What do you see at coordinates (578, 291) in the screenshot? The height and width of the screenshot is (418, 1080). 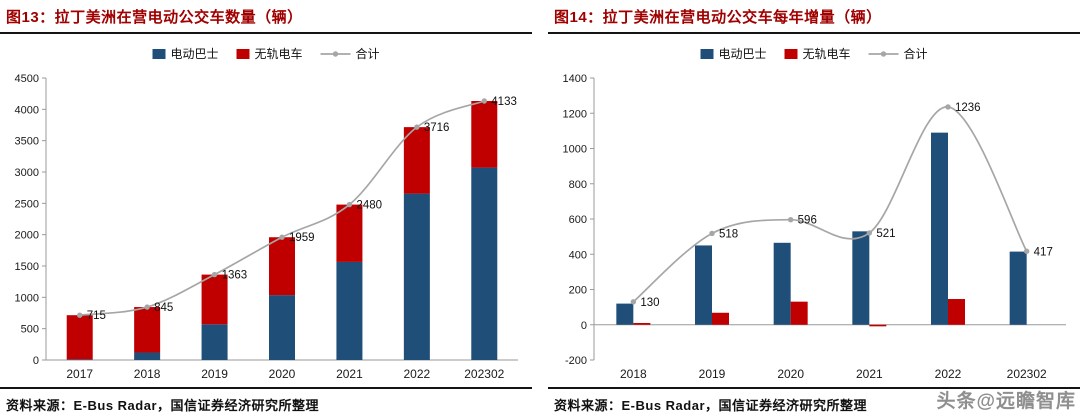 I see `svg-text: 200` at bounding box center [578, 291].